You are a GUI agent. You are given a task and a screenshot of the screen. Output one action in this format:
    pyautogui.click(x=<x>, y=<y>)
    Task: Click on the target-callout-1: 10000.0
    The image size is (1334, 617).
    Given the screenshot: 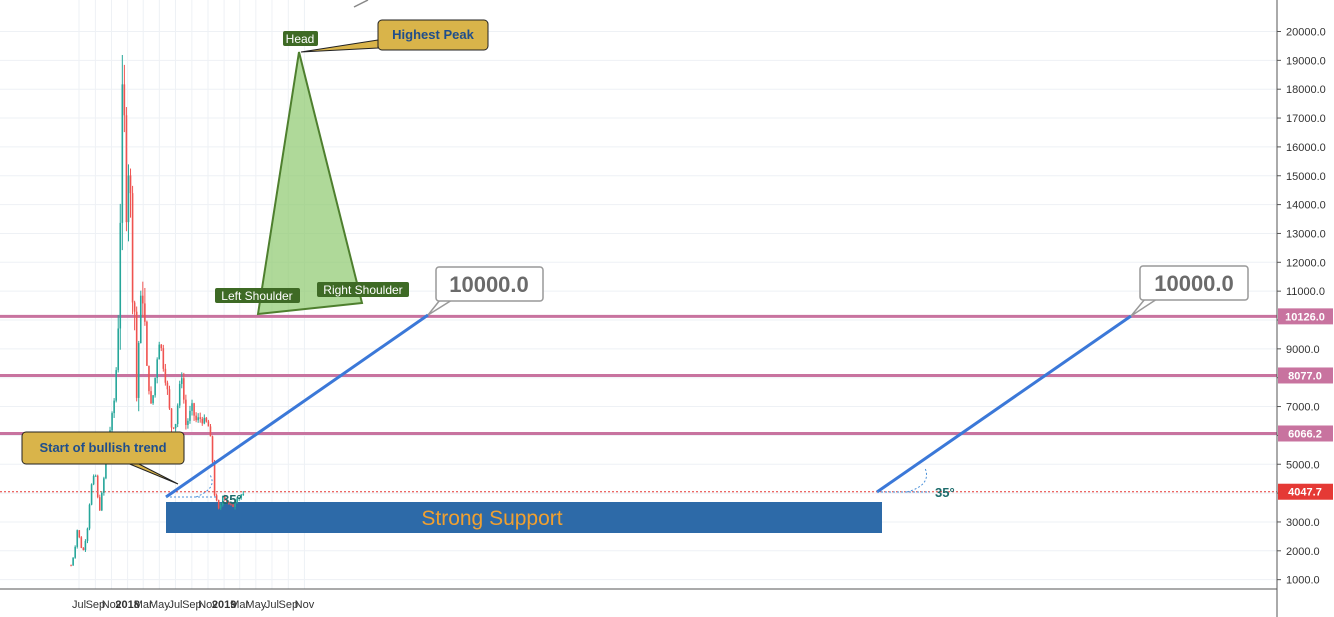 What is the action you would take?
    pyautogui.click(x=485, y=291)
    